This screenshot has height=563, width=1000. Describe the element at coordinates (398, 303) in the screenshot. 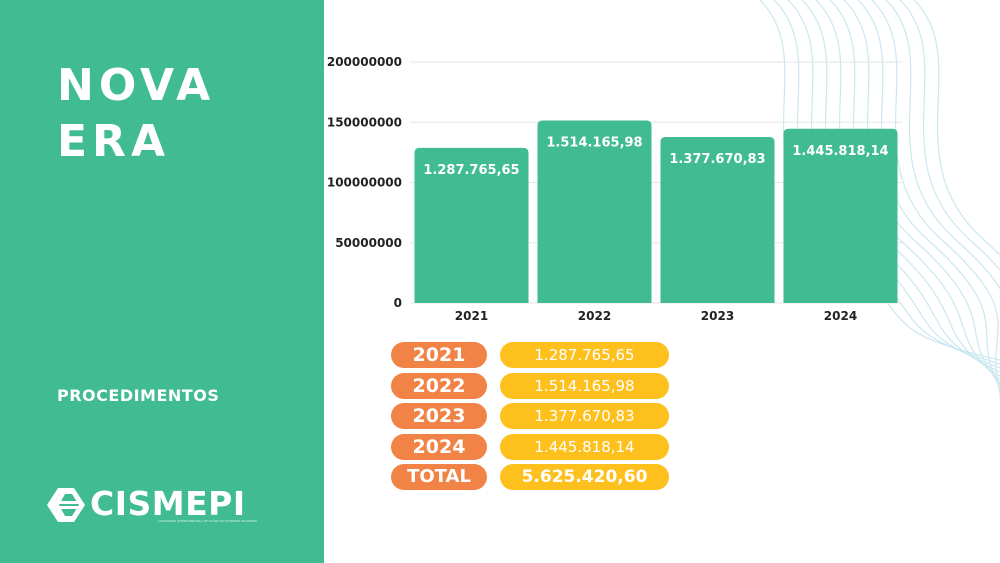

I see `y-tick-label: 0` at that location.